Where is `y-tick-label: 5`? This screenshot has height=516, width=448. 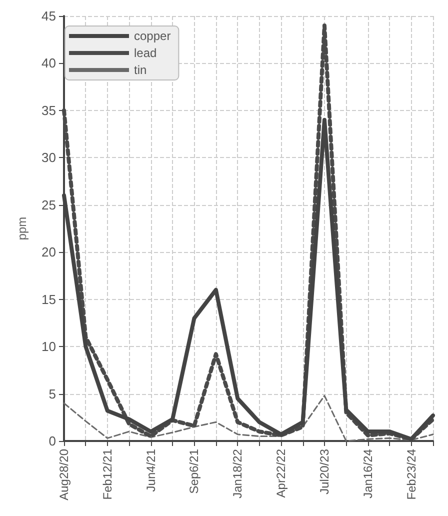 y-tick-label: 5 is located at coordinates (52, 394).